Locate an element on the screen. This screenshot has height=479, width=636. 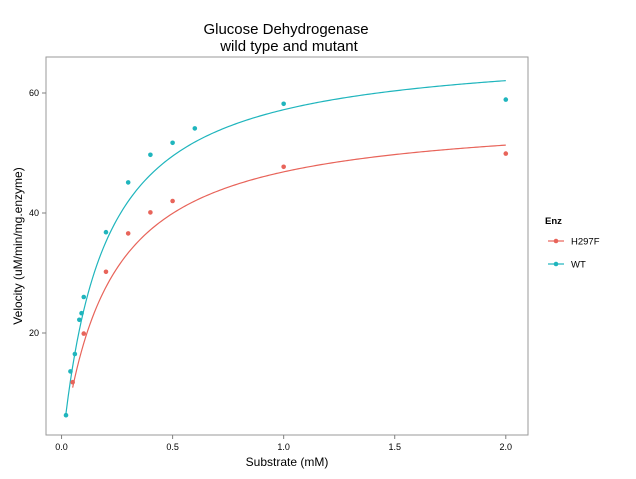
y-tick-label: 60 is located at coordinates (34, 93).